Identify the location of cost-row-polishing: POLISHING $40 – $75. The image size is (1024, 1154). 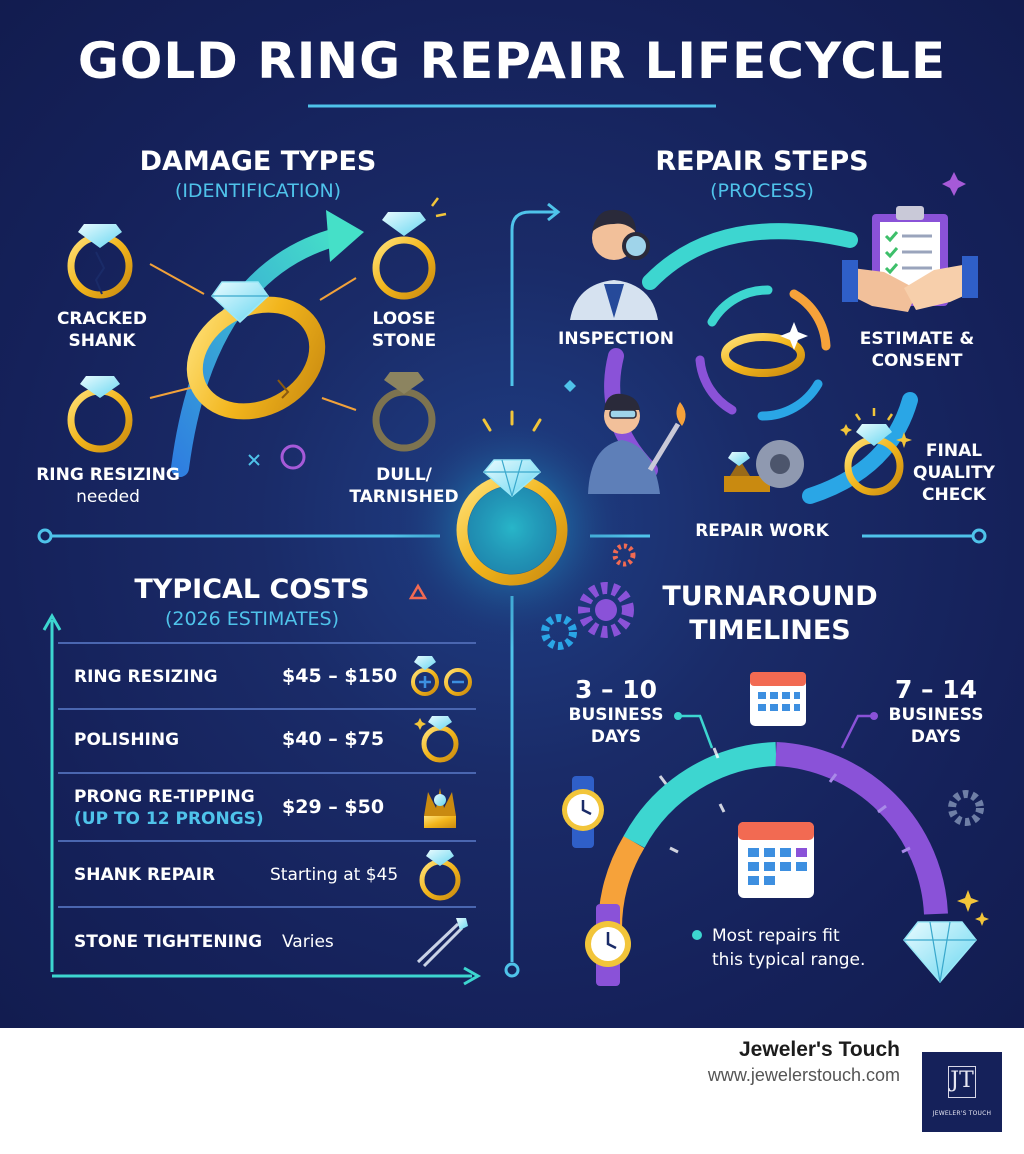
(267, 741).